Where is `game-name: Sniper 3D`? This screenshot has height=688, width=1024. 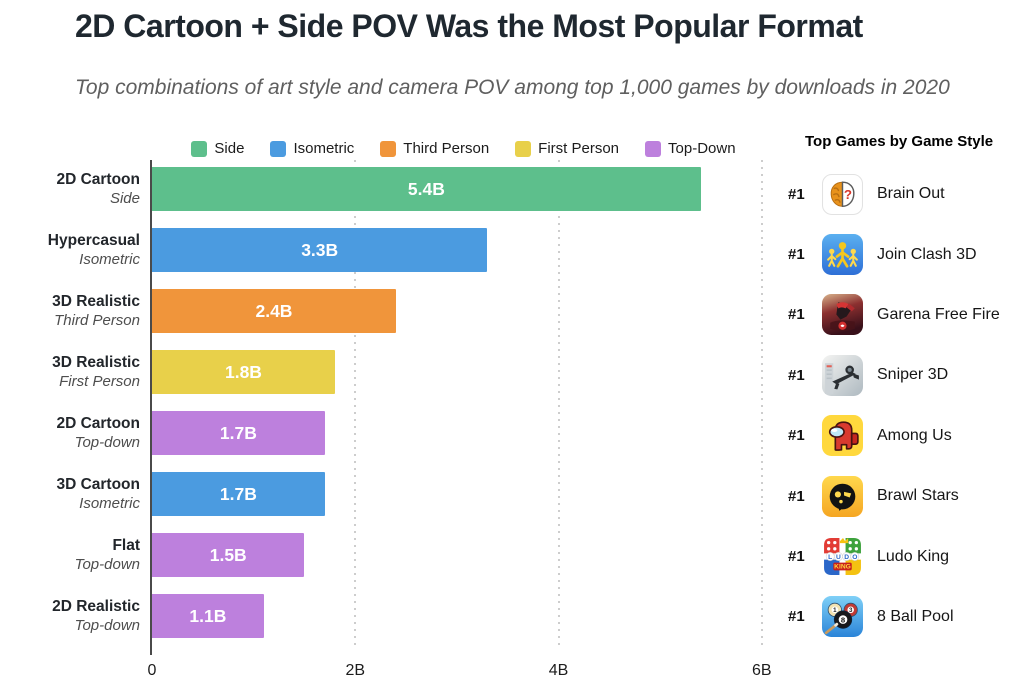
game-name: Sniper 3D is located at coordinates (913, 375).